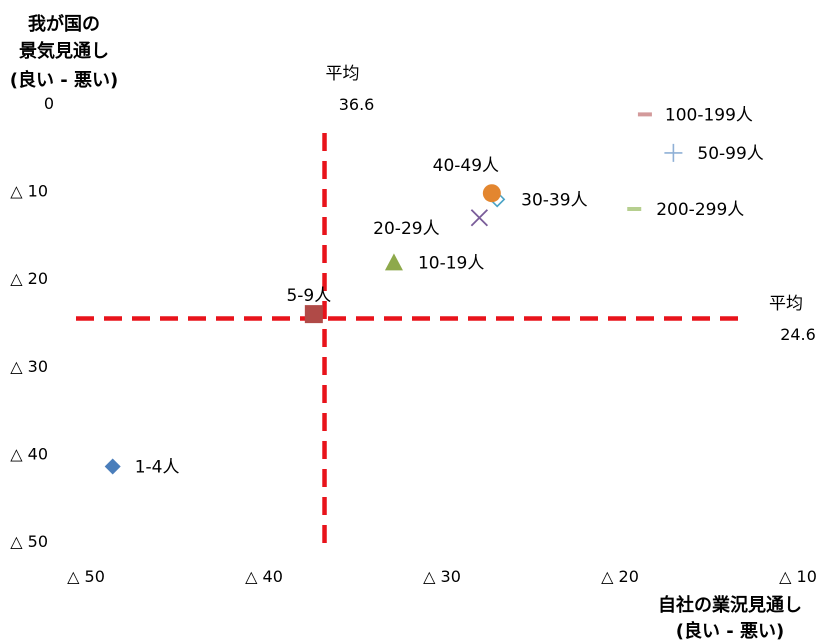 The width and height of the screenshot is (833, 644). I want to click on point-marker-circle, so click(491, 193).